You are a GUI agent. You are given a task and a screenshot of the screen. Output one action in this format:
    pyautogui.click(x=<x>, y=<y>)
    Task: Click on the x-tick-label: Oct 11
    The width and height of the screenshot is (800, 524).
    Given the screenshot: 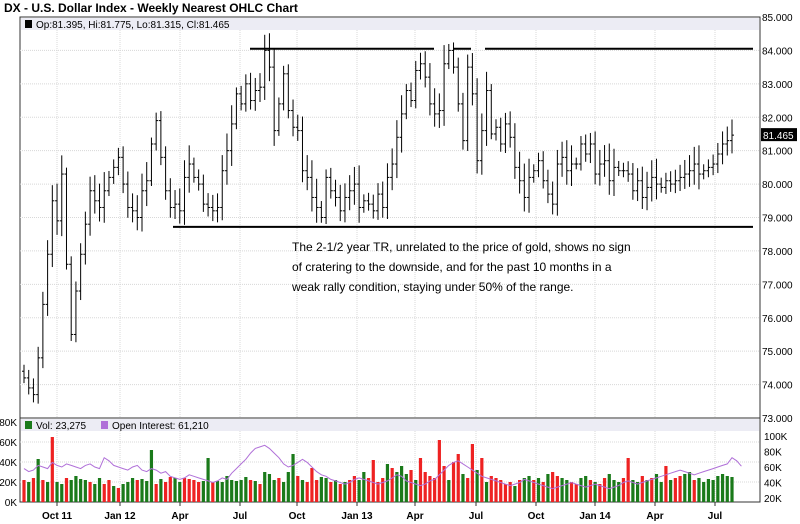 What is the action you would take?
    pyautogui.click(x=57, y=516)
    